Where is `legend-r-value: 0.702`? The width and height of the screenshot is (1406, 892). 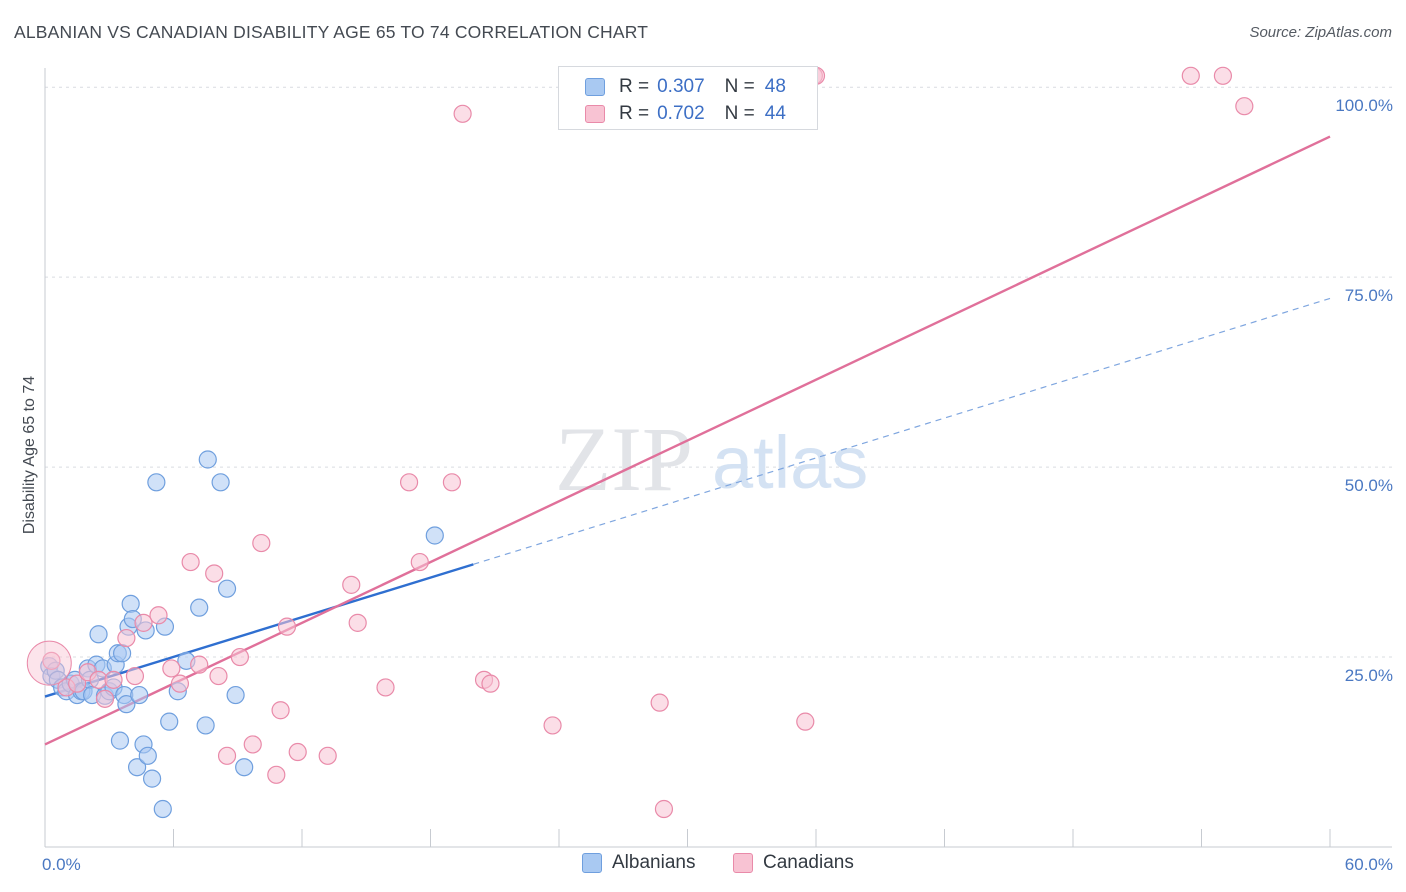 legend-r-value: 0.702 is located at coordinates (681, 113).